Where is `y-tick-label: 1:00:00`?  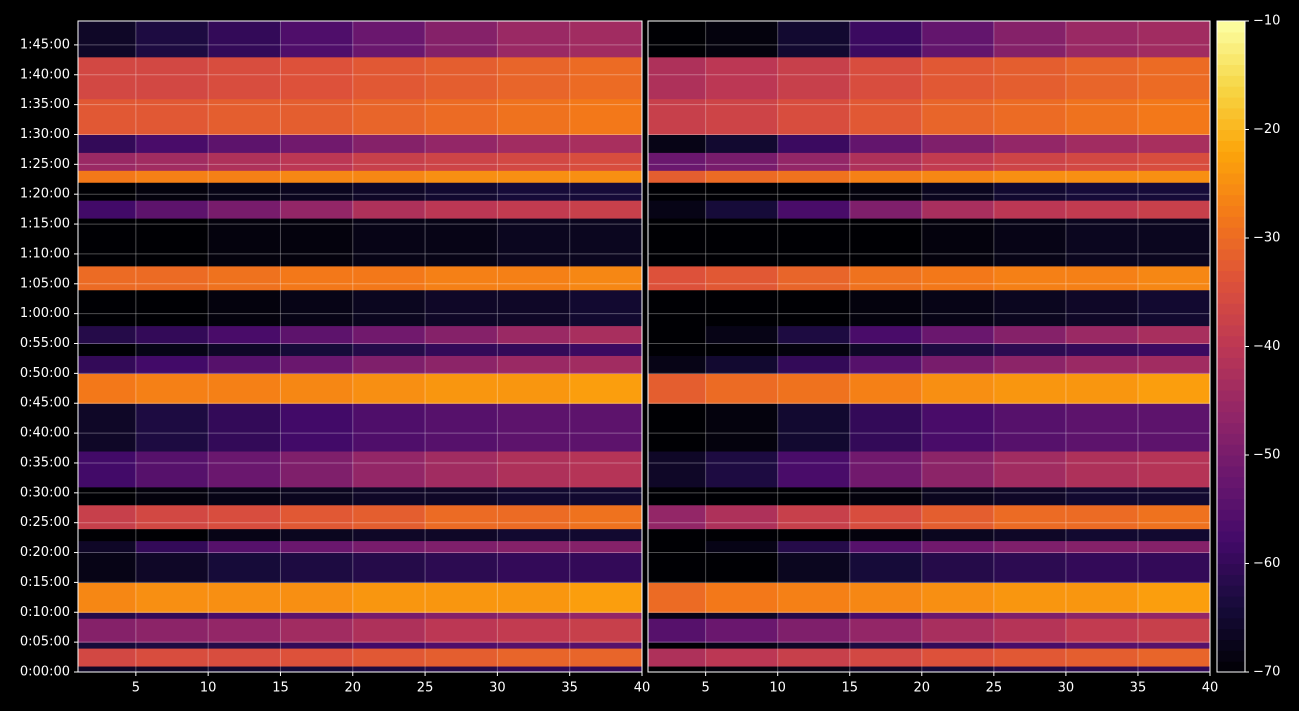 y-tick-label: 1:00:00 is located at coordinates (45, 313).